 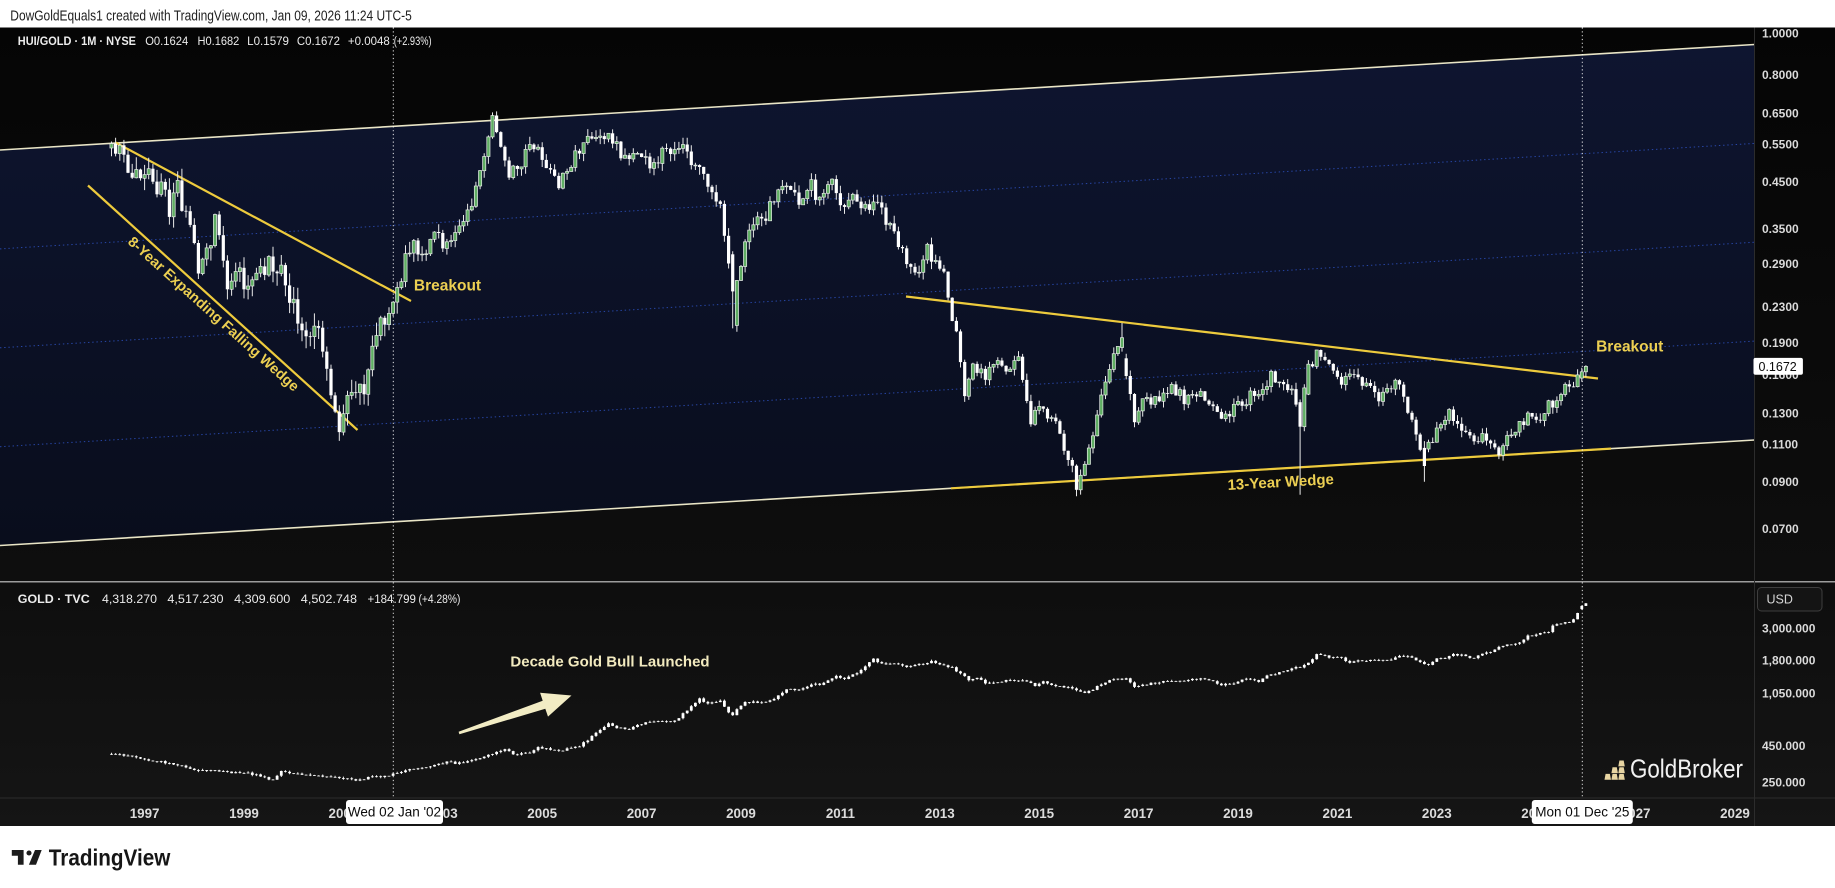 What do you see at coordinates (195, 600) in the screenshot?
I see `svg-text: 4,517.230` at bounding box center [195, 600].